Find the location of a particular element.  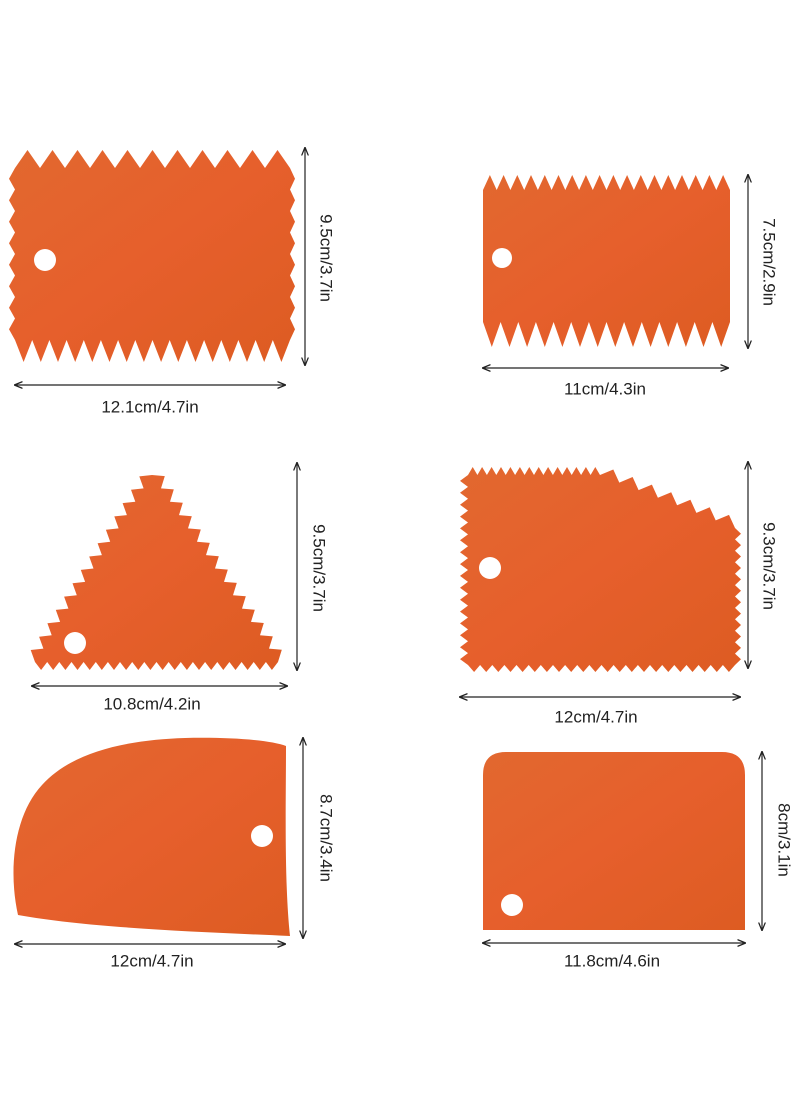

width-label: 12.1cm/4.7in is located at coordinates (149, 406).